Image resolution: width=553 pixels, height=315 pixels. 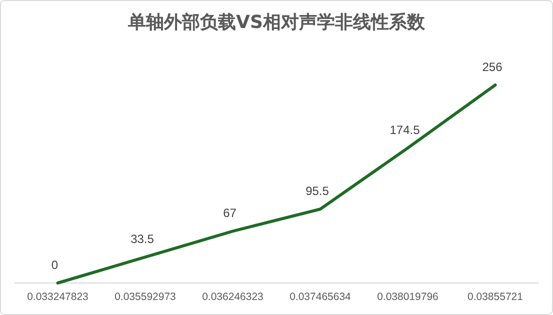 I want to click on x-tick-label: 0.037465634, so click(x=321, y=297).